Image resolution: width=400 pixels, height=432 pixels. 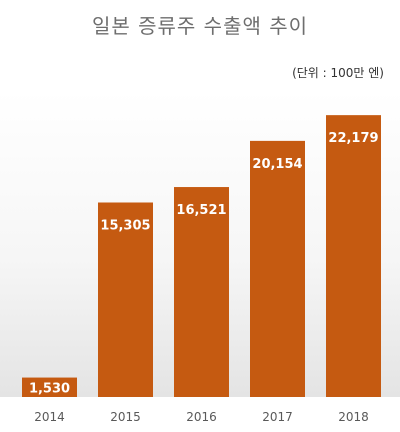 I want to click on bar-value-label: 22,179, so click(x=353, y=138).